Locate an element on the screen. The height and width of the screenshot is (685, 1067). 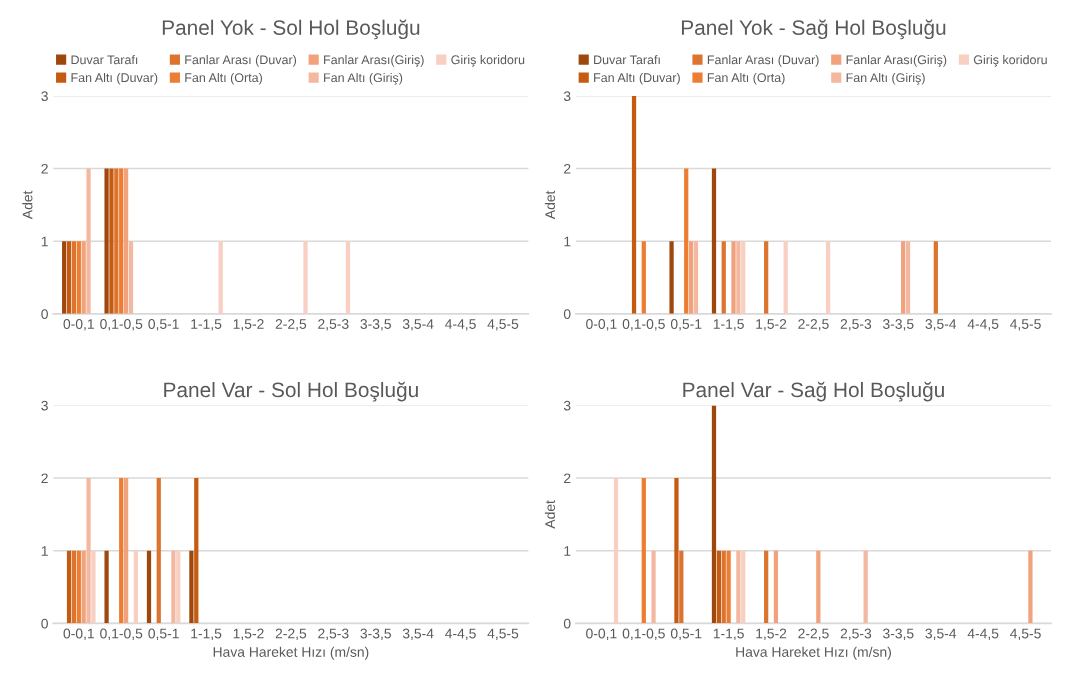
chart-title: Panel Yok - Sol Hol Boşluğu is located at coordinates (291, 29).